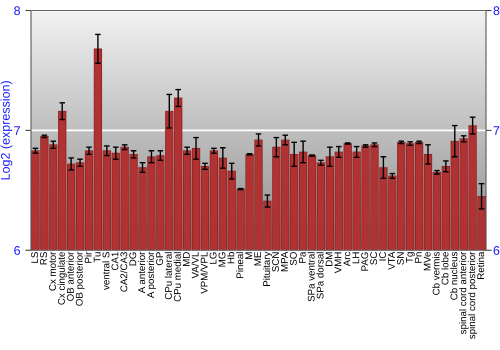 The image size is (500, 350). What do you see at coordinates (177, 277) in the screenshot?
I see `x-tick-label: CPu medial` at bounding box center [177, 277].